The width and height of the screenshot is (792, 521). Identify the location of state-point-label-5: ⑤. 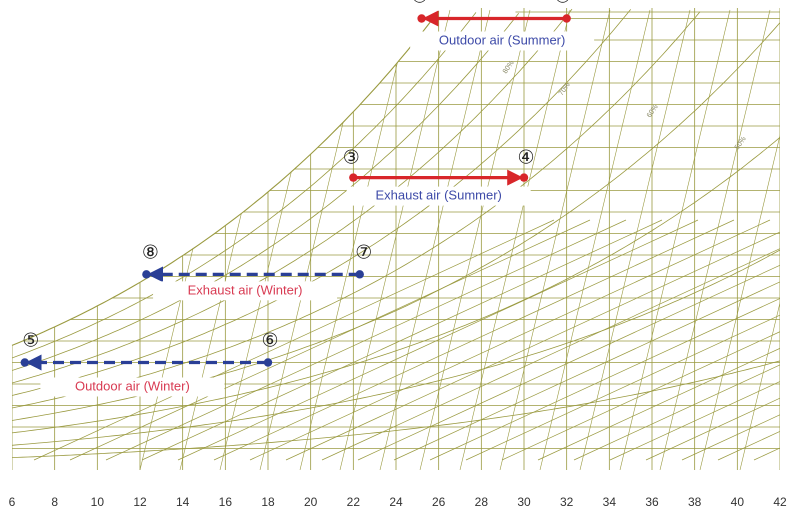
(30, 341).